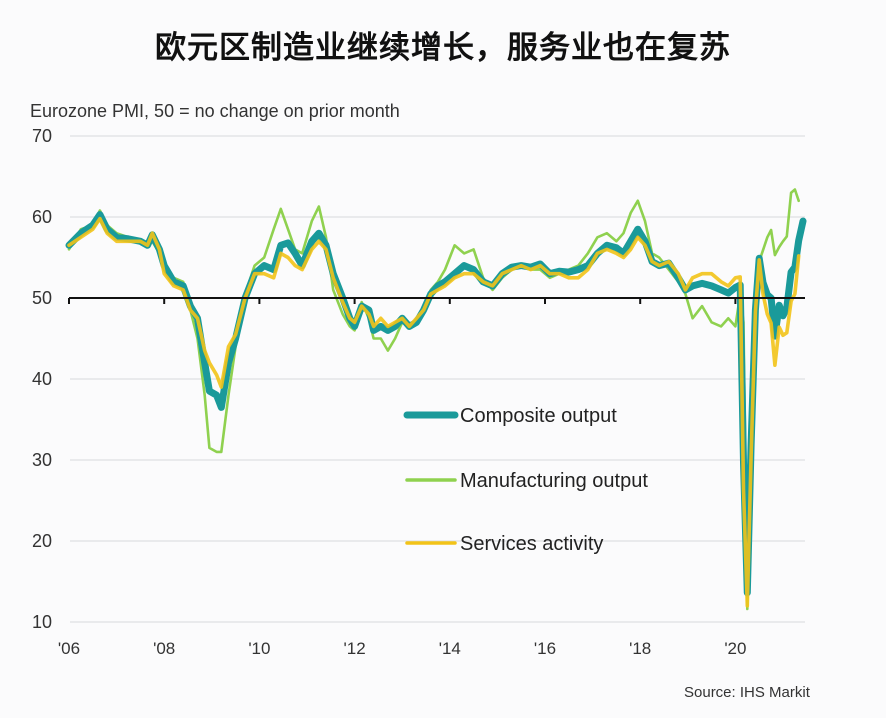 This screenshot has height=718, width=886. I want to click on legend-label-2: Services activity, so click(531, 544).